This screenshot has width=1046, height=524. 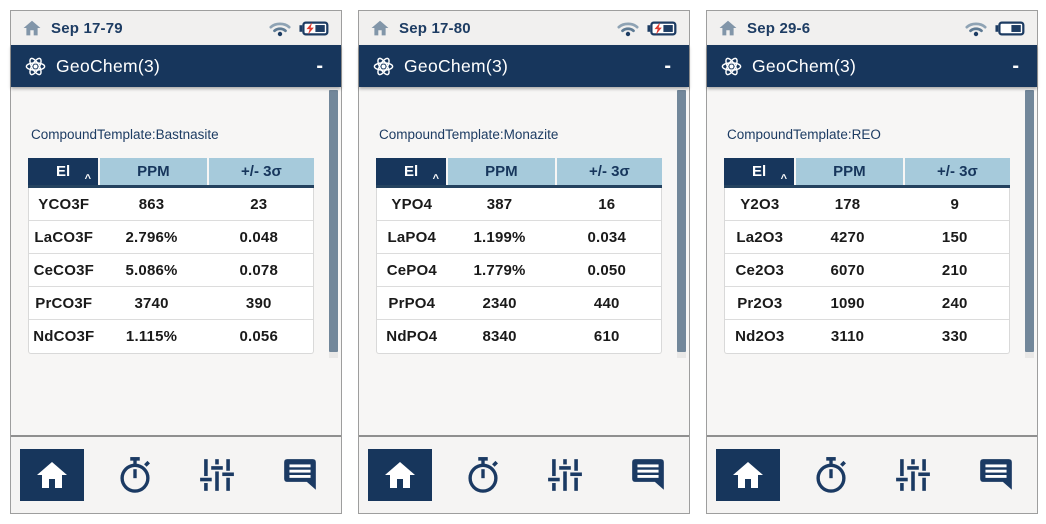 What do you see at coordinates (524, 66) in the screenshot?
I see `title-bar: GeoChem(3) -` at bounding box center [524, 66].